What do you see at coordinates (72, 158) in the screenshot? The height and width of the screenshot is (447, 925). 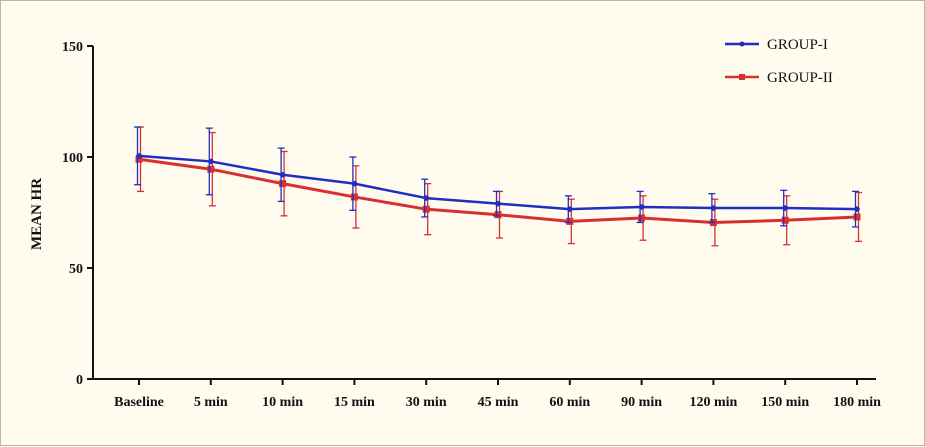 I see `y-tick-label: 100` at bounding box center [72, 158].